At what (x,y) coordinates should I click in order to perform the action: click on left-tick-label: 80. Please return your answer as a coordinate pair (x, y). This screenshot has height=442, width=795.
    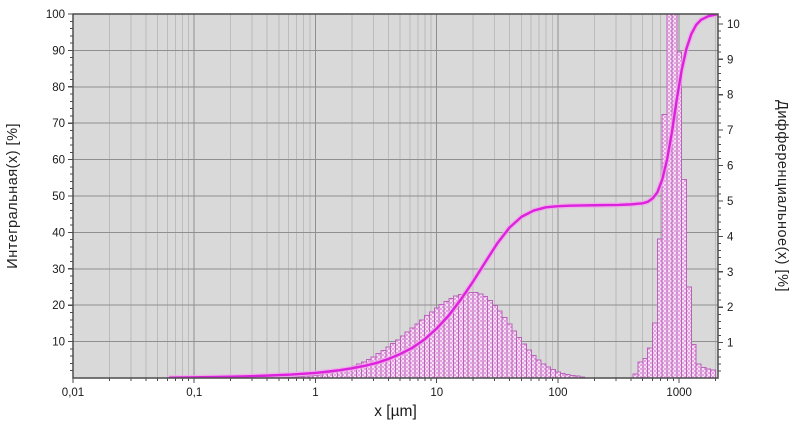
    Looking at the image, I should click on (58, 88).